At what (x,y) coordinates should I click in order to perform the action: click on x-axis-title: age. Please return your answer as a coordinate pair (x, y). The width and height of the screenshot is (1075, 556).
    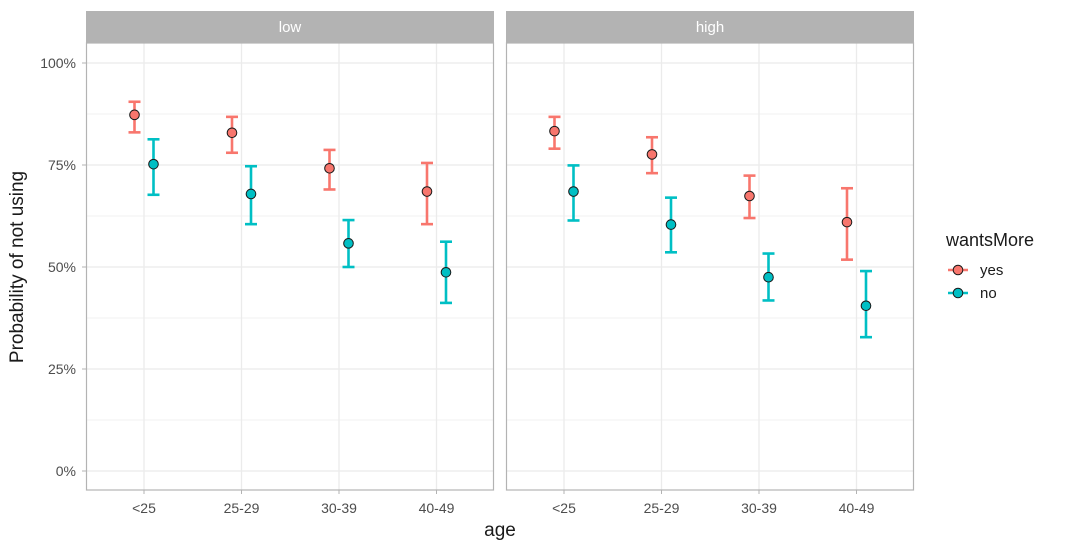
    Looking at the image, I should click on (500, 530).